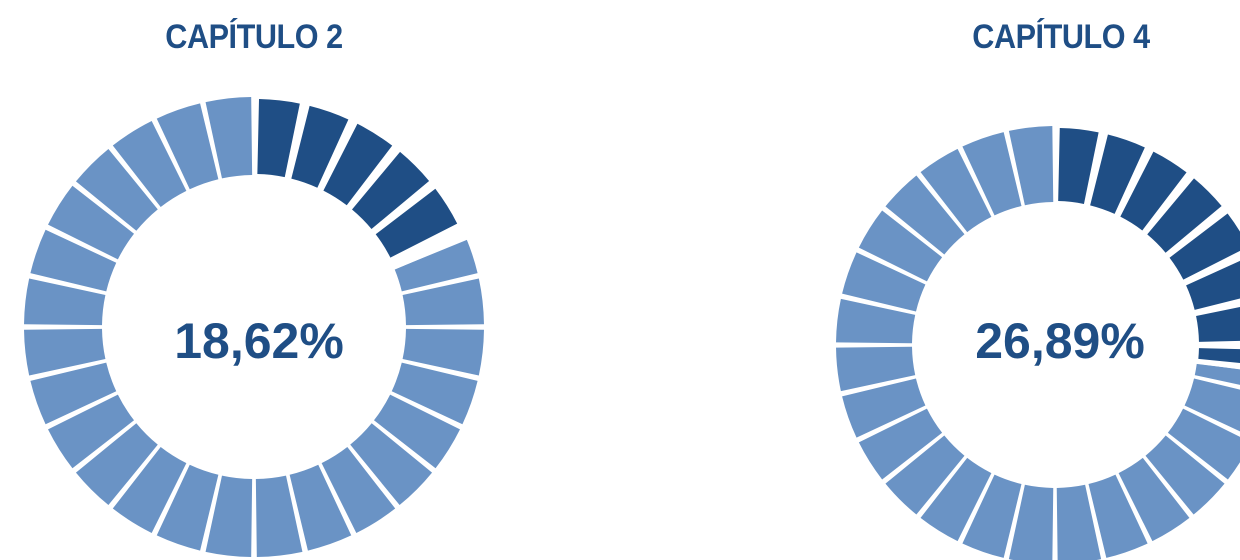 The image size is (1240, 560). I want to click on chart-1-title: CAPÍTULO 2, so click(254, 37).